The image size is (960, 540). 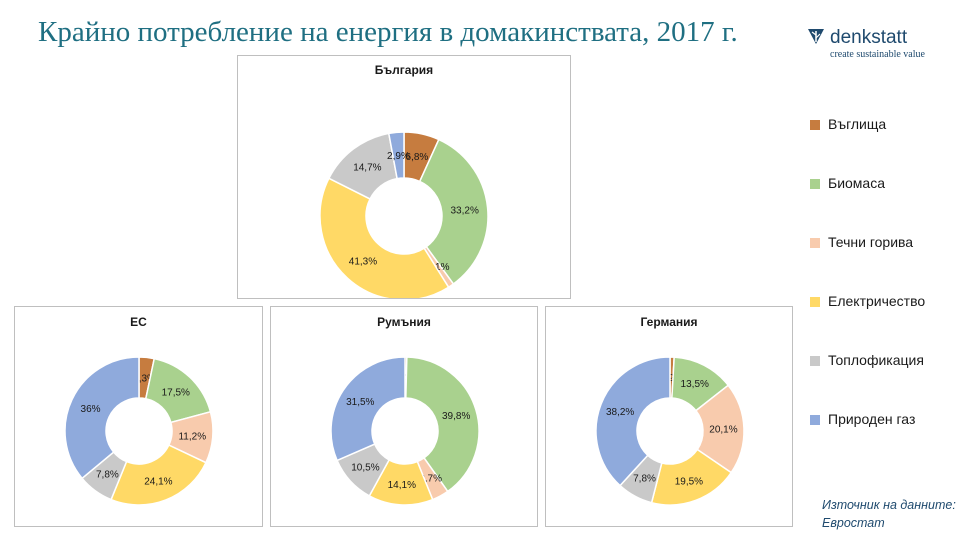 I want to click on data-label-liquid-fuels: 3,7%, so click(x=430, y=478).